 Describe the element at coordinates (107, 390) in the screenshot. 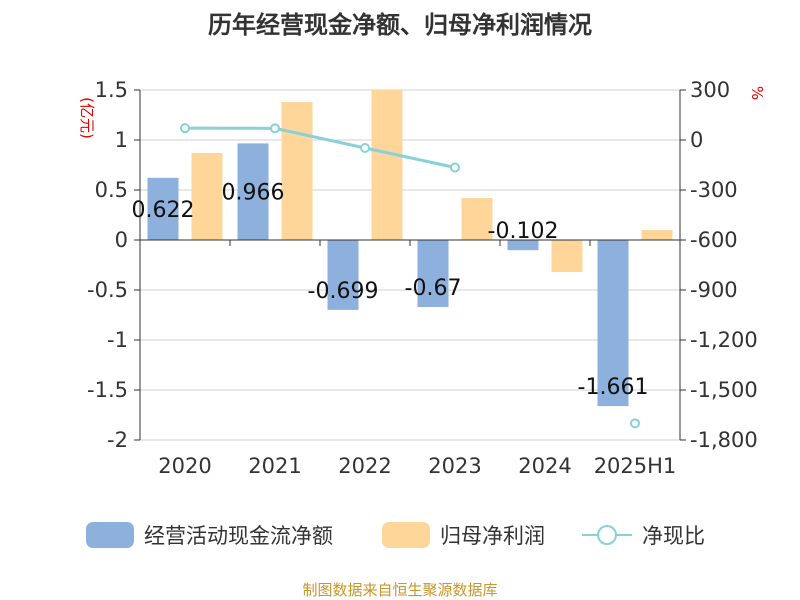

I see `left-tick-label: -1.5` at that location.